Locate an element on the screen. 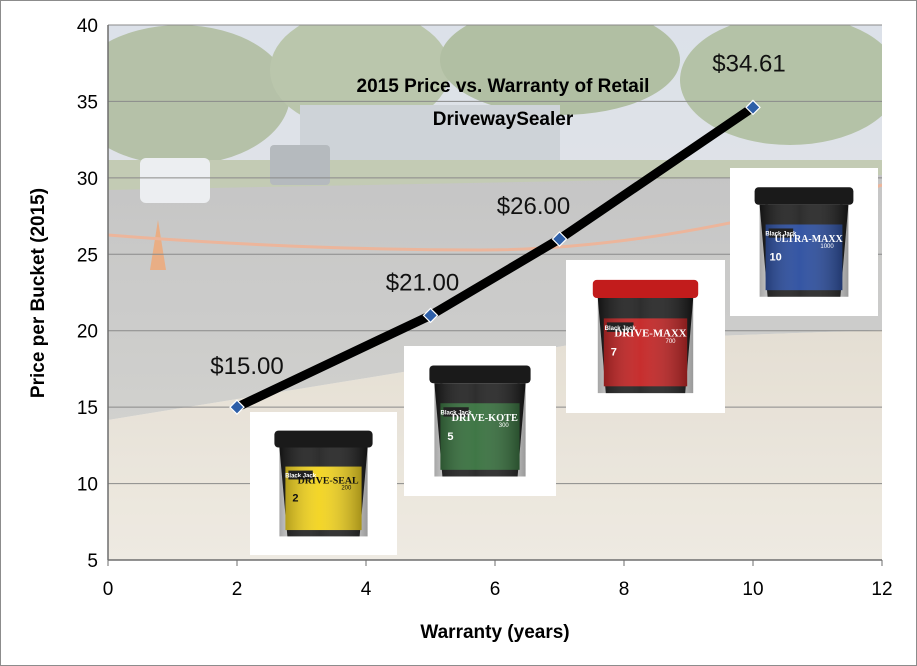 The image size is (917, 666). warranty-years-badge: 5 is located at coordinates (450, 437).